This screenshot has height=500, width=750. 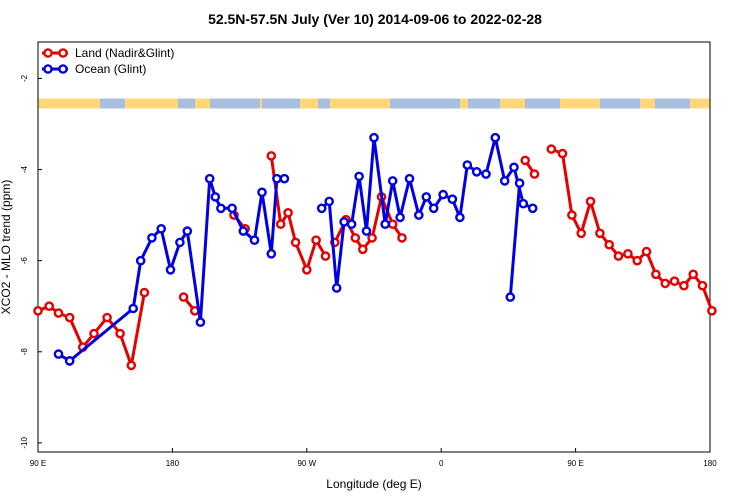 I want to click on y-tick-label: -6, so click(x=24, y=261).